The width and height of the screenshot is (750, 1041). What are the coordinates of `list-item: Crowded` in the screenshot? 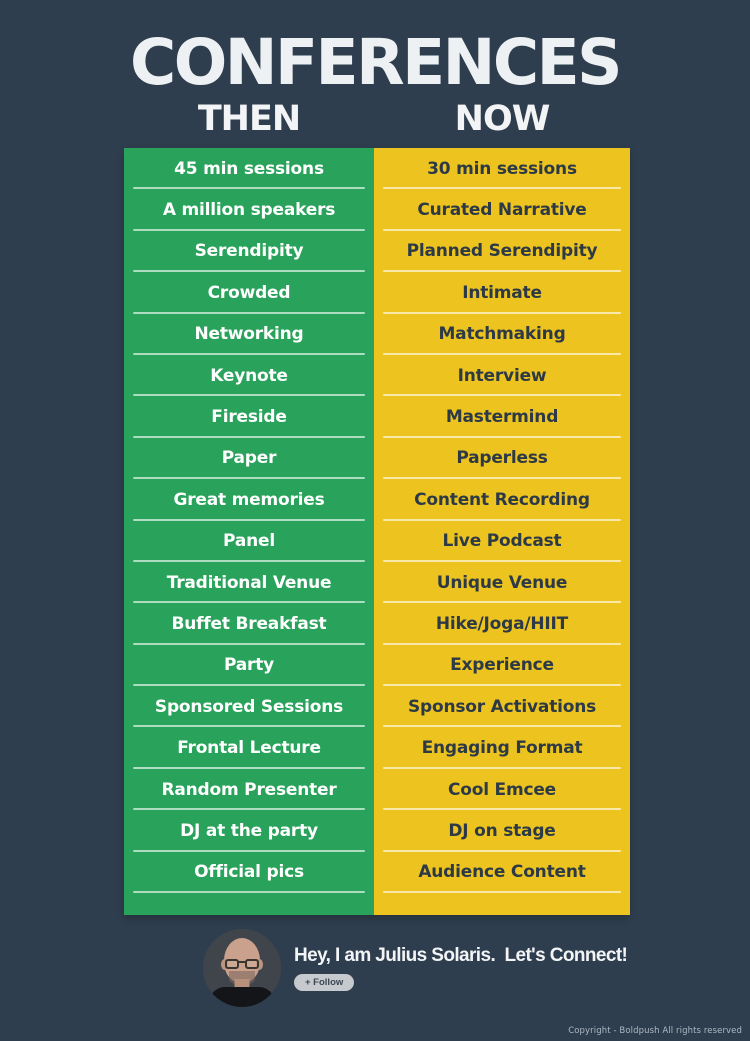 It's located at (249, 293).